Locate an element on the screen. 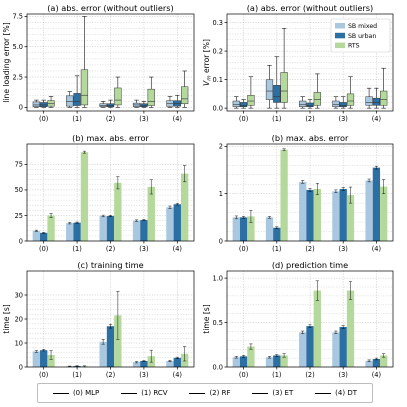  y-tick-label: 1.0 is located at coordinates (218, 278).